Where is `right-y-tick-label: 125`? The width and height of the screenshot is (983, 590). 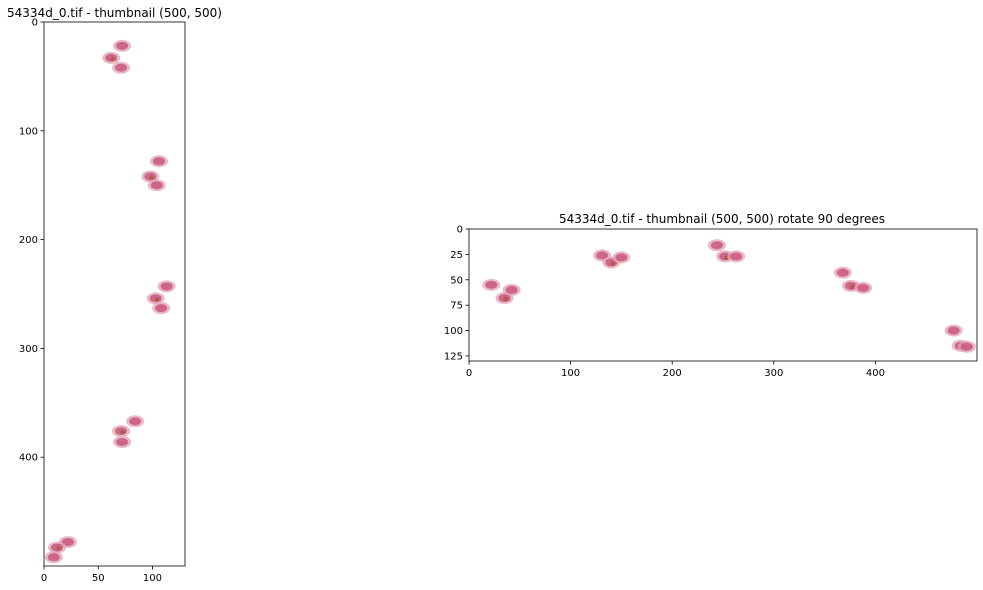 right-y-tick-label: 125 is located at coordinates (453, 356).